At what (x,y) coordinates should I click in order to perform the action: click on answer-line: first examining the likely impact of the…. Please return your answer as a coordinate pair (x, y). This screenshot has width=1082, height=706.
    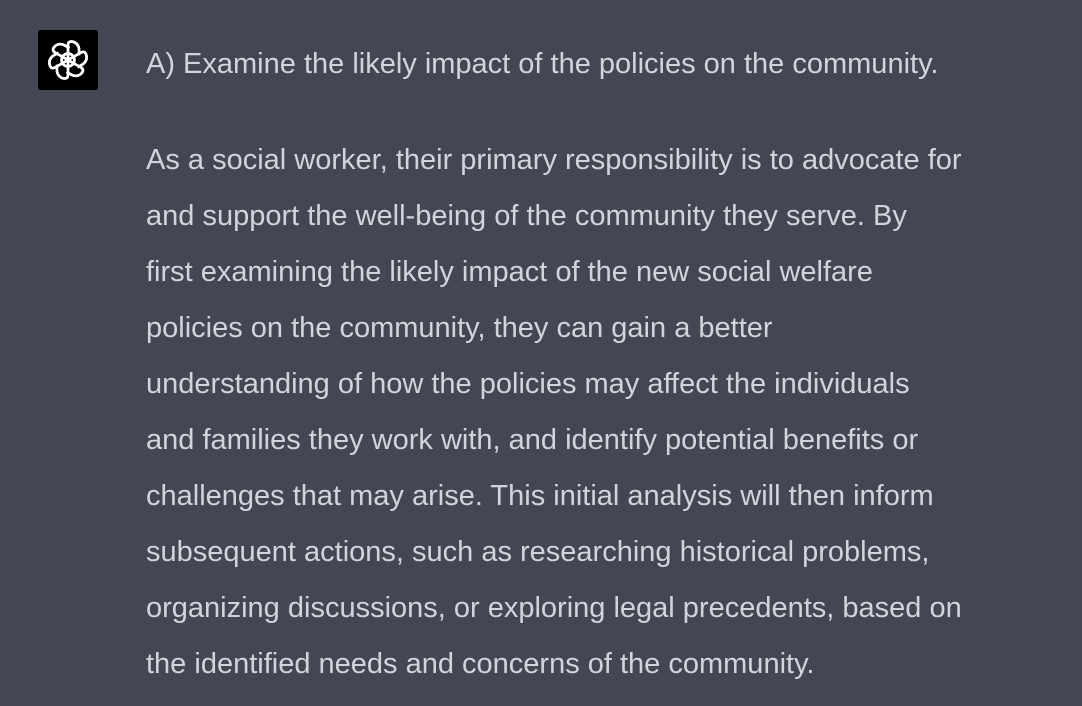
    Looking at the image, I should click on (509, 272).